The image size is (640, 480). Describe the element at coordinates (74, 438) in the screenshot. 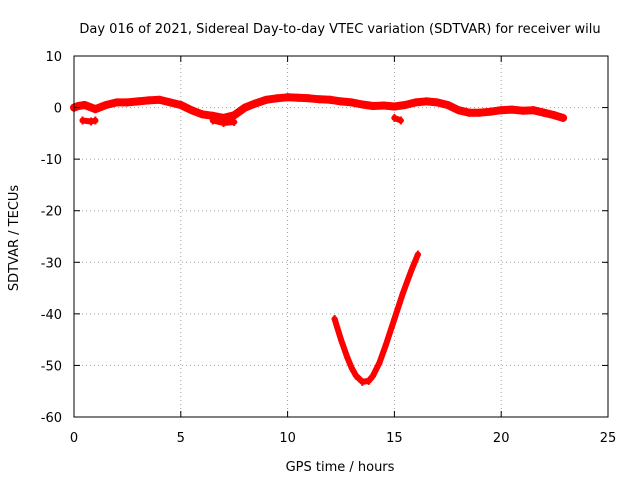

I see `x-tick-label: 0` at that location.